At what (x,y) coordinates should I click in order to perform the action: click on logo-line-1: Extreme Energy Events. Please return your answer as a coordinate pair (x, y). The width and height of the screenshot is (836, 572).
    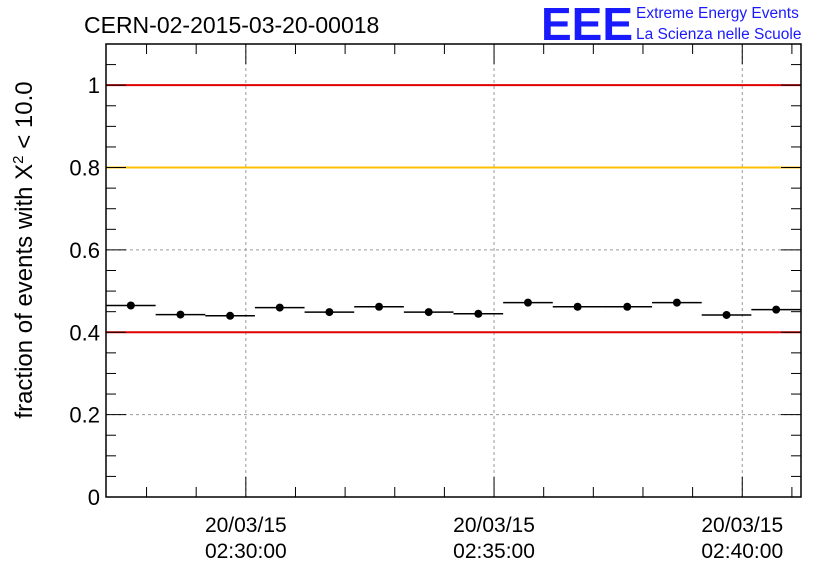
    Looking at the image, I should click on (717, 13).